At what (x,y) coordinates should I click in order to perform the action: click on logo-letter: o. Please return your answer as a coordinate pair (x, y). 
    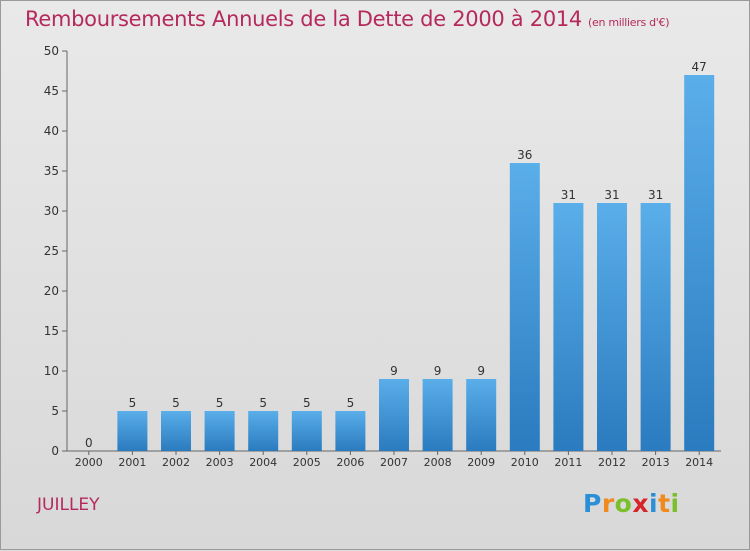
    Looking at the image, I should click on (623, 503).